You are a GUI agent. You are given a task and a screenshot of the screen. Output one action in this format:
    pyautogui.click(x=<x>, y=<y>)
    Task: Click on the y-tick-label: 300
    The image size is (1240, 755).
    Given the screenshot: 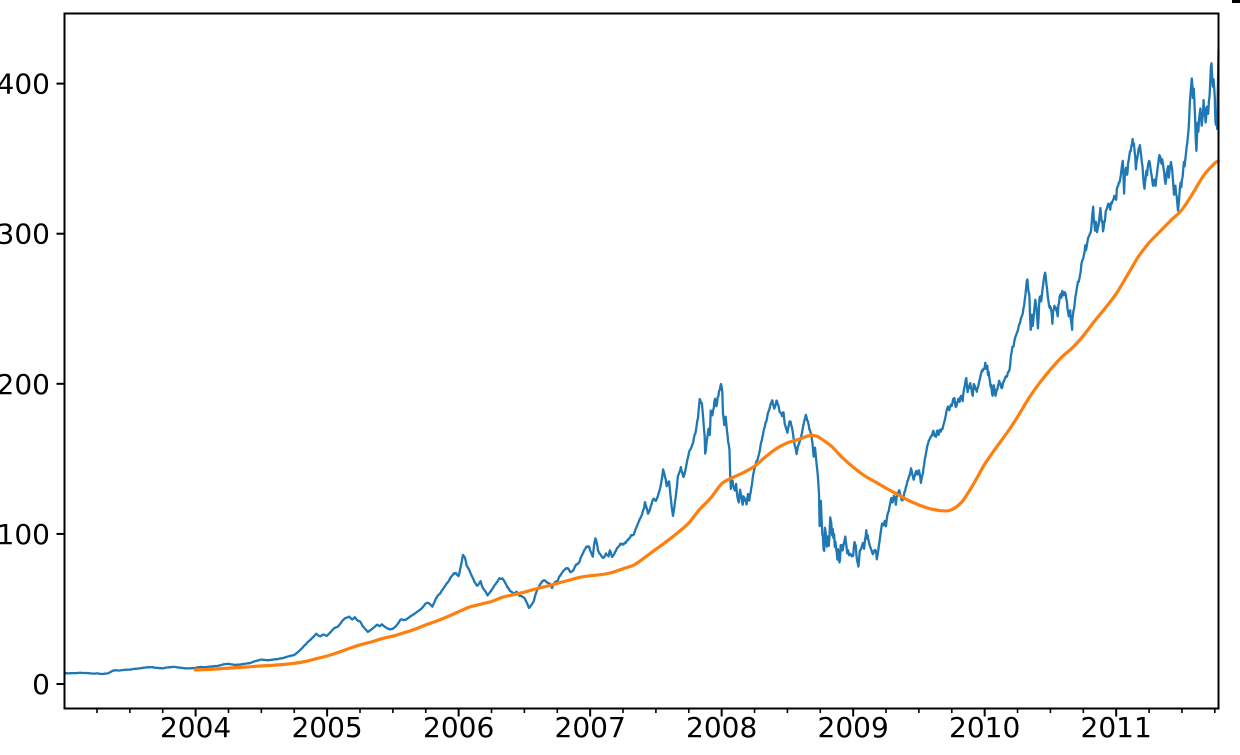 What is the action you would take?
    pyautogui.click(x=25, y=234)
    